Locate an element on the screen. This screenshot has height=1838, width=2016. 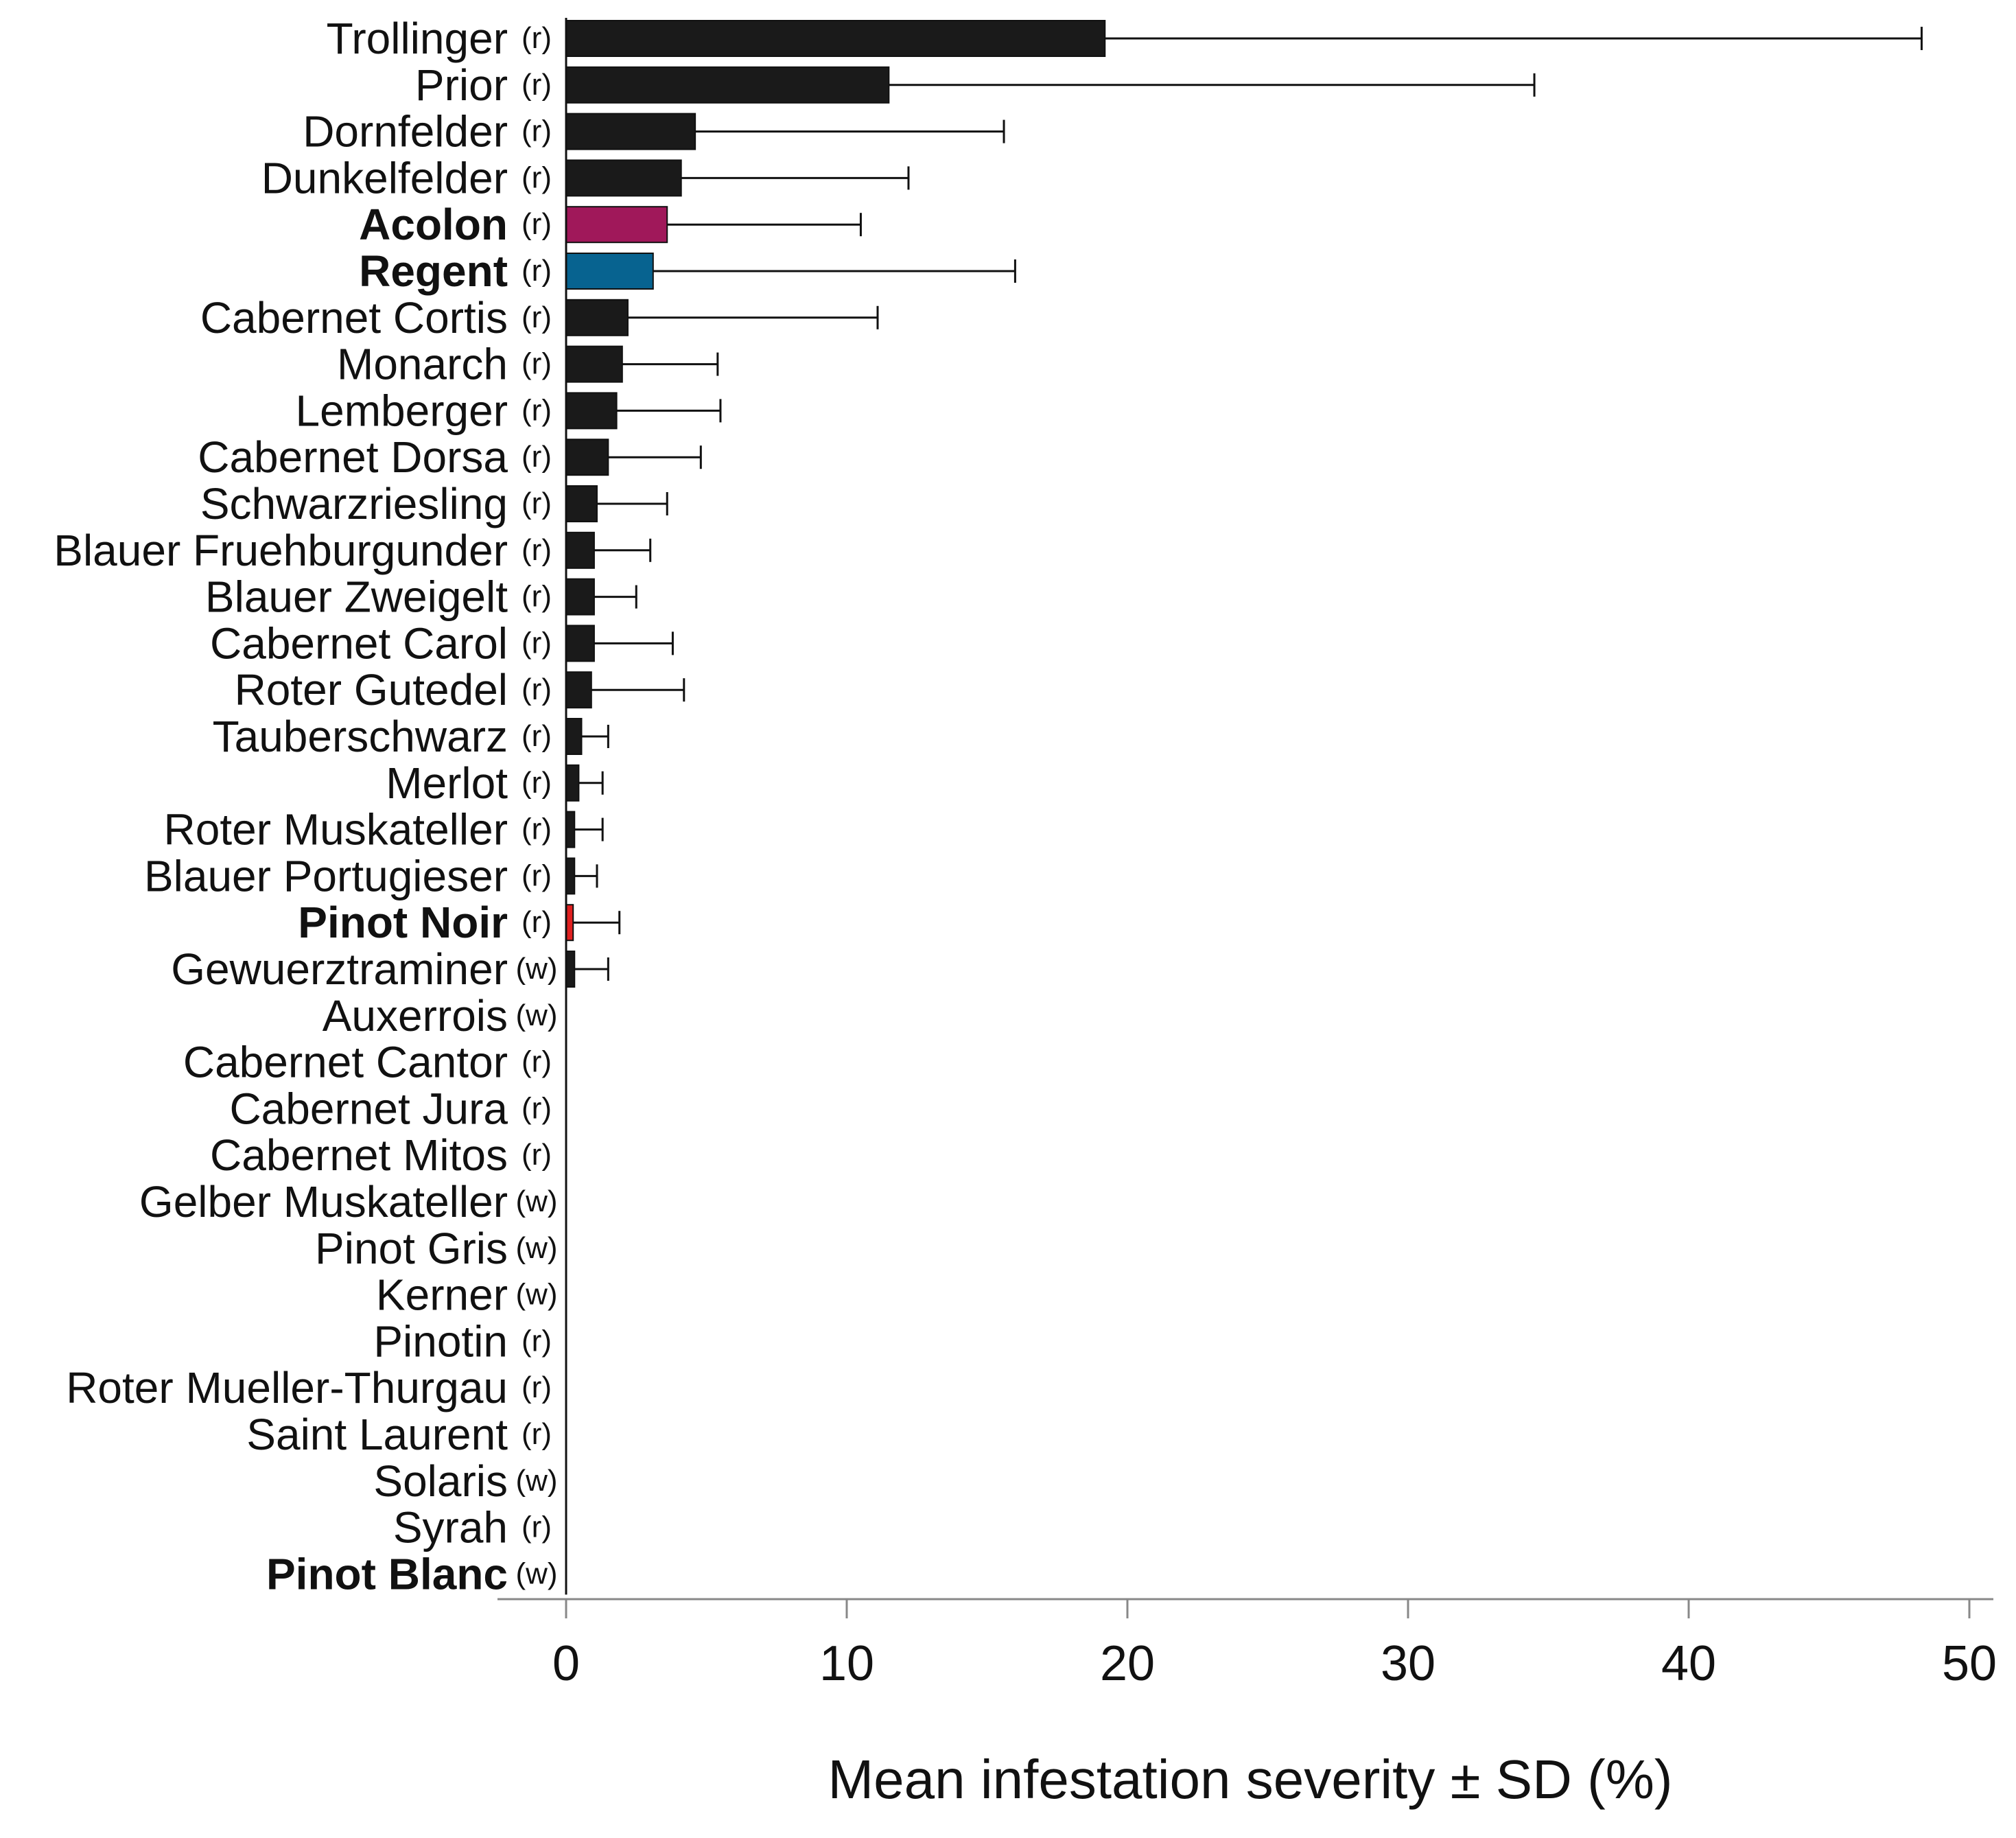
category-label-27: Kerner is located at coordinates (442, 1295).